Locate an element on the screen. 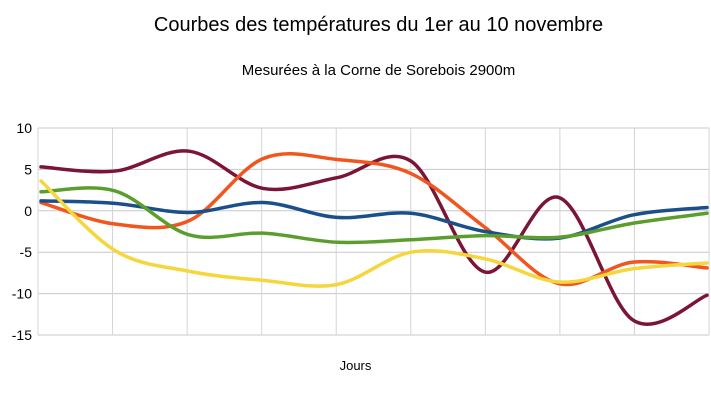  y-tick-label: -5 is located at coordinates (26, 252).